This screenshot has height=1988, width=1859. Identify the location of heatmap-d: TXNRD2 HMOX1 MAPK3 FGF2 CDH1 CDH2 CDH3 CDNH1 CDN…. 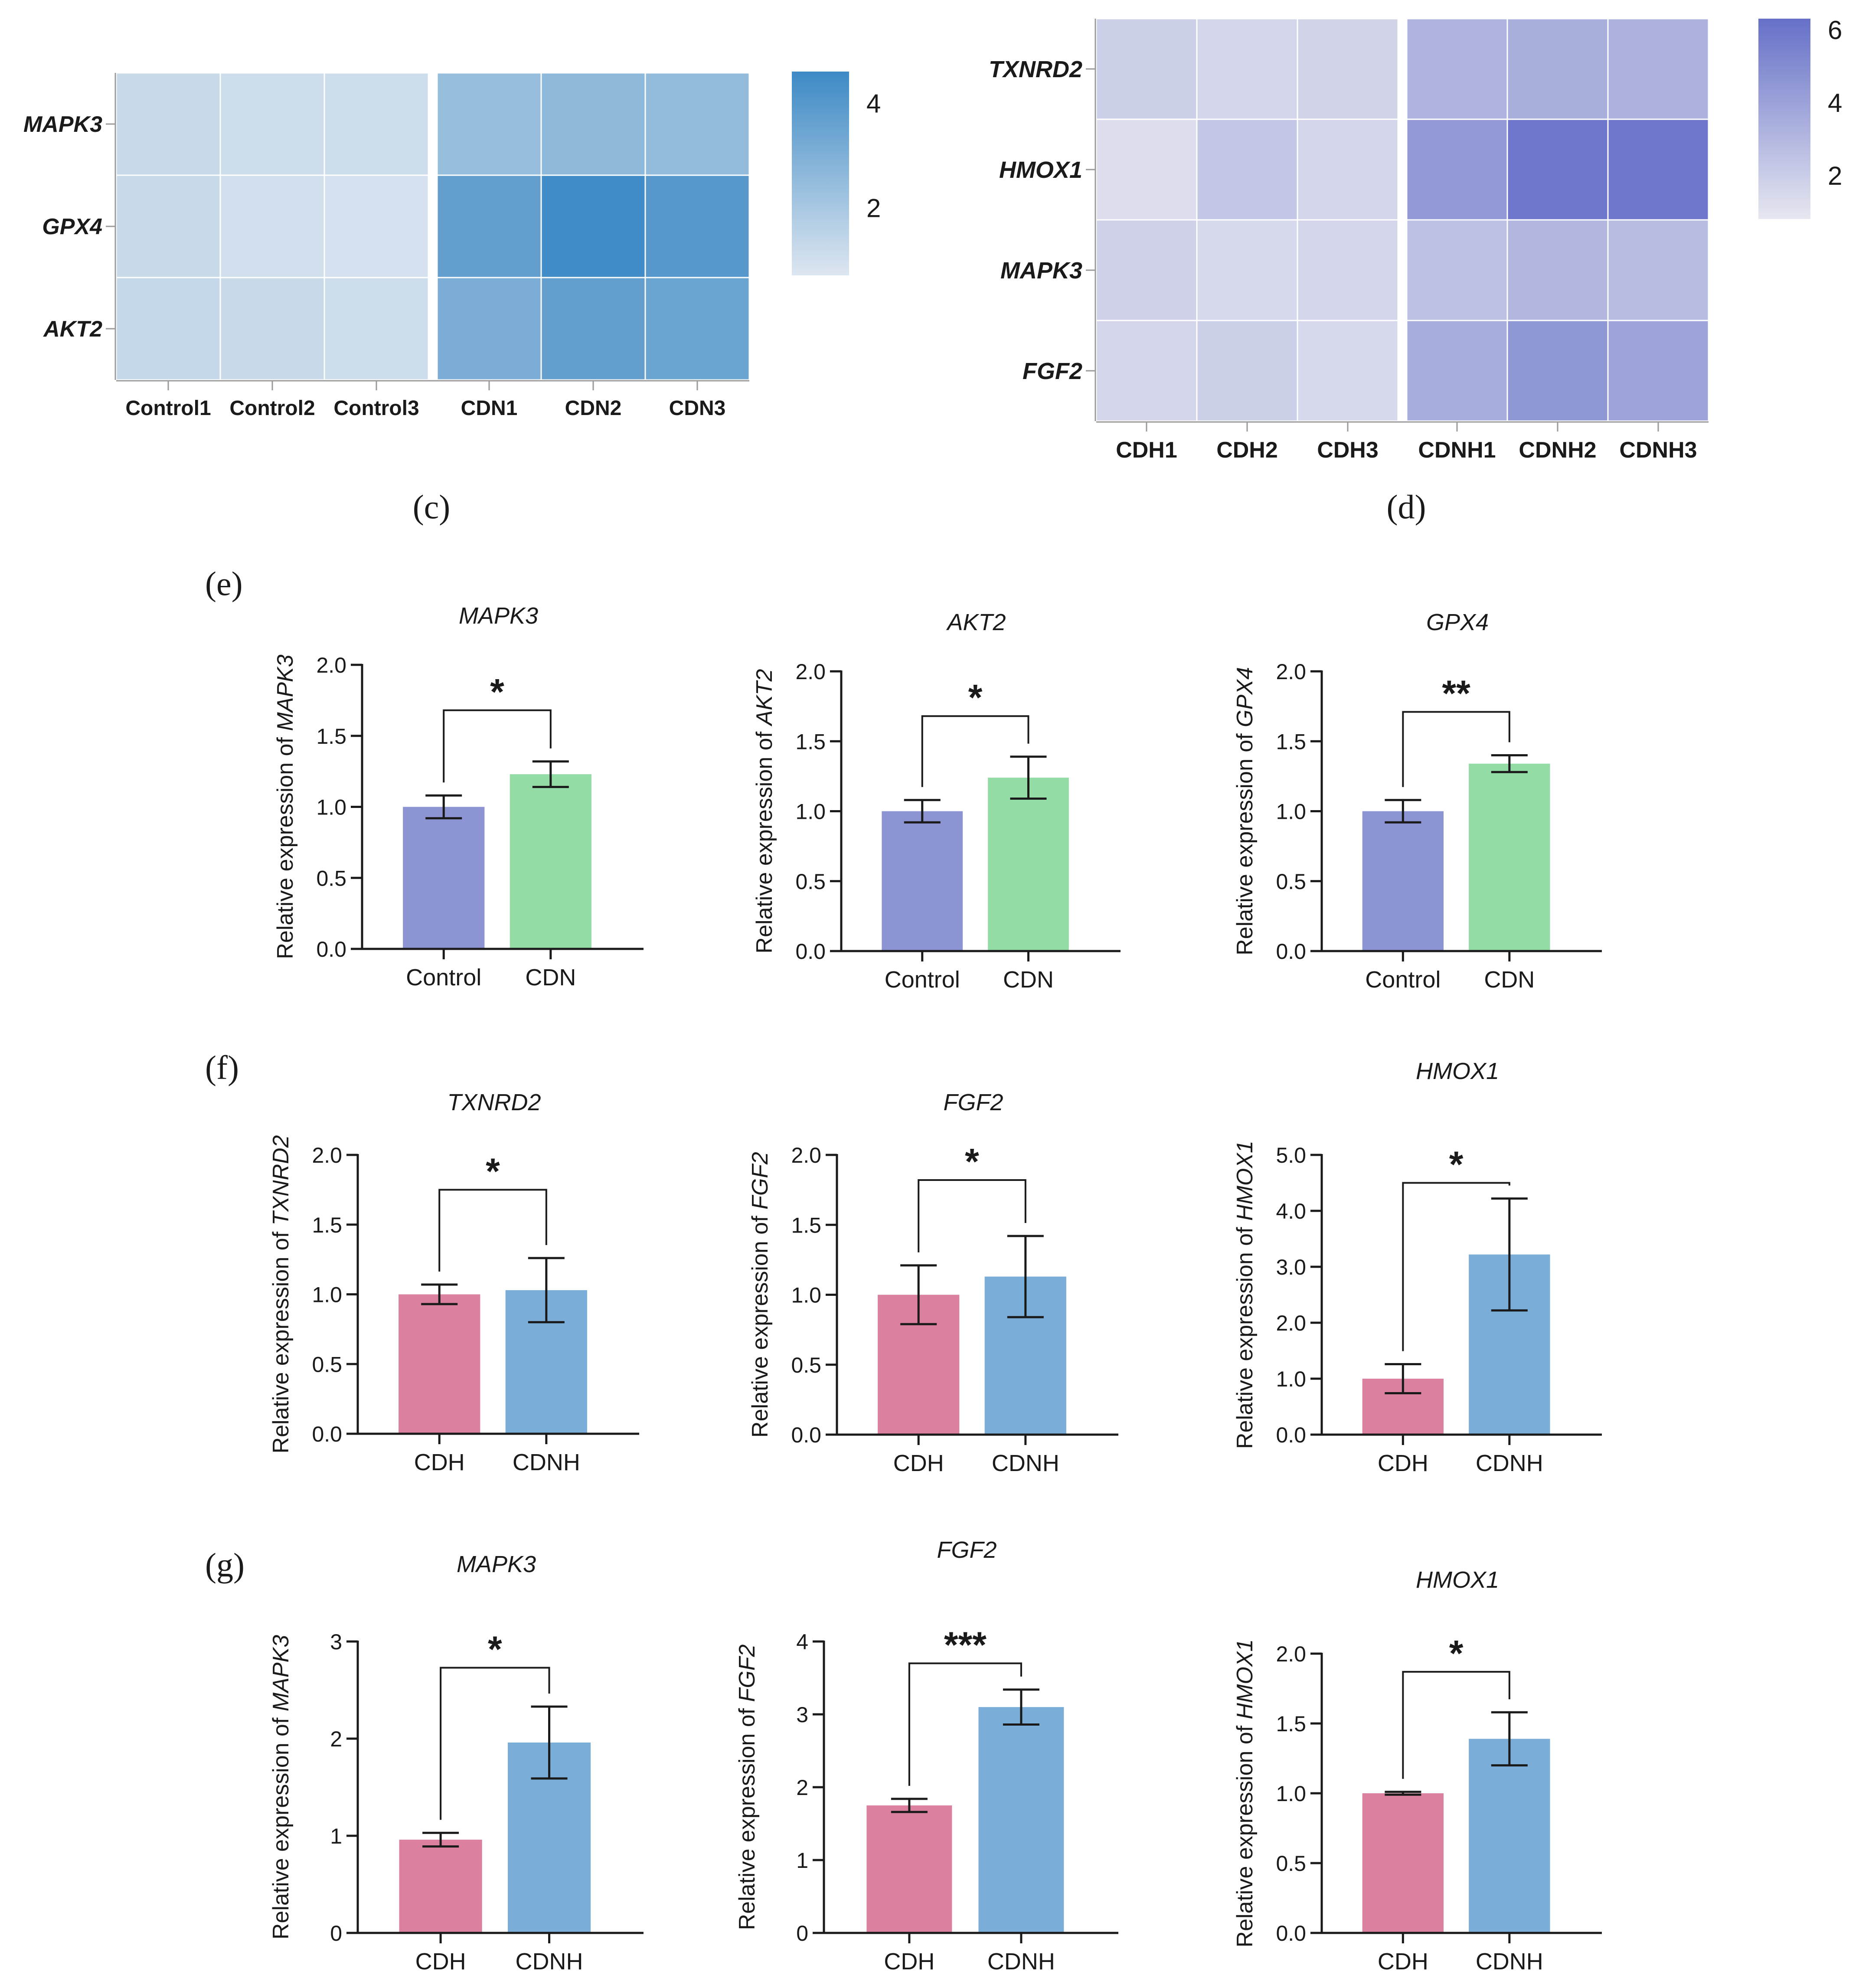
(1415, 239).